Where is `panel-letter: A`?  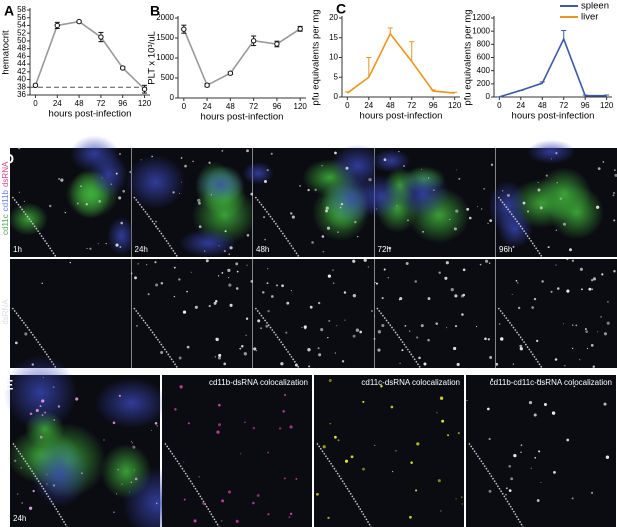
panel-letter: A is located at coordinates (9, 11).